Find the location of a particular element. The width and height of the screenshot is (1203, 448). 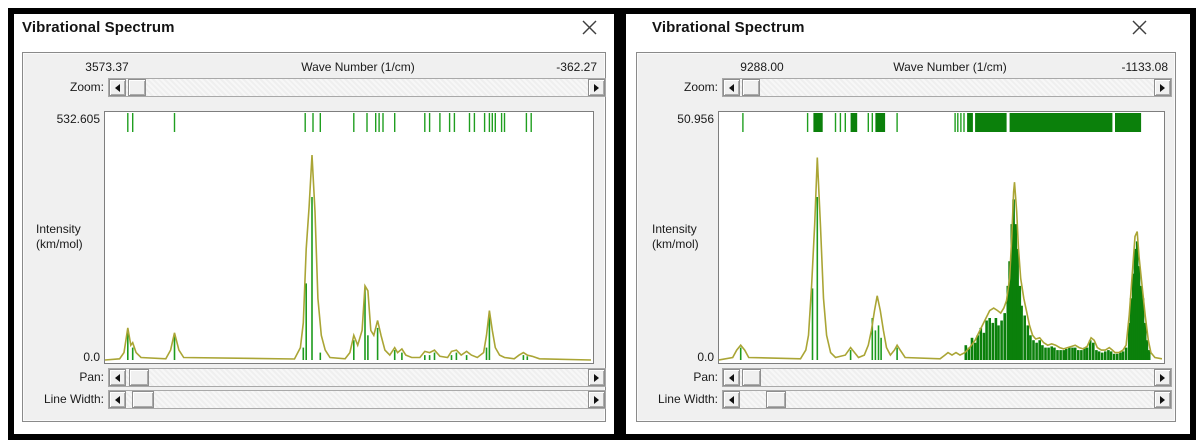

x-axis-left-value: 3573.37 is located at coordinates (107, 67).